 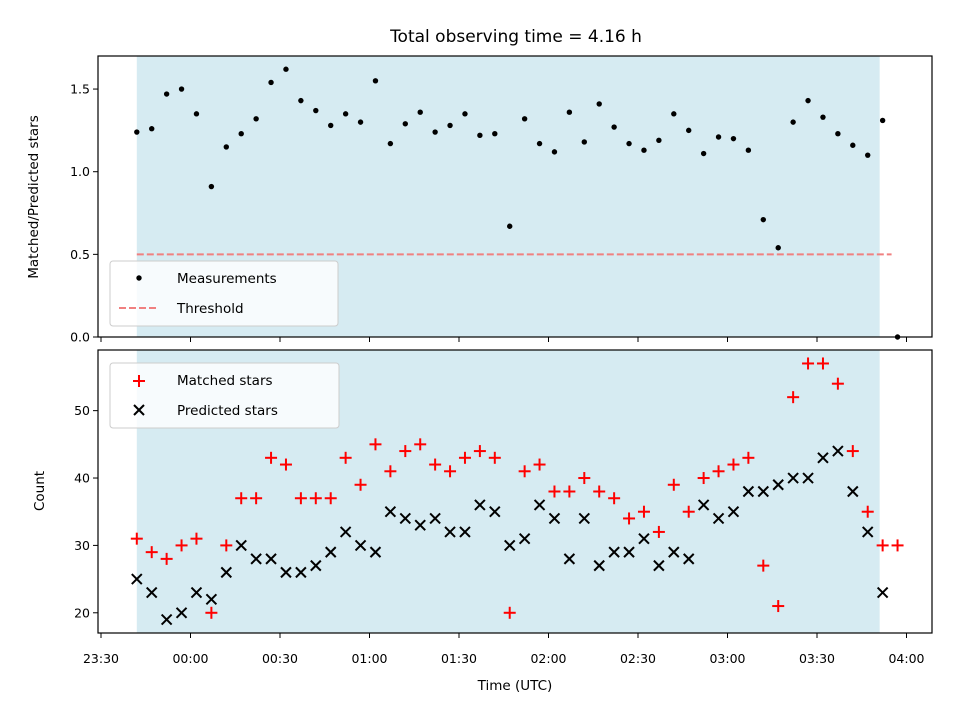 What do you see at coordinates (190, 658) in the screenshot?
I see `x-tick-label: 00:00` at bounding box center [190, 658].